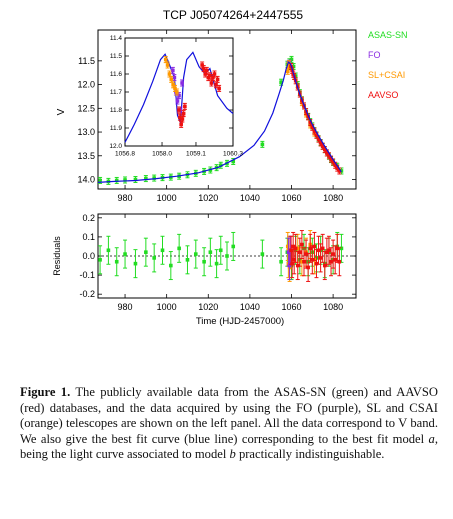 The width and height of the screenshot is (453, 519). What do you see at coordinates (291, 307) in the screenshot?
I see `x-tick-label: 1060` at bounding box center [291, 307].